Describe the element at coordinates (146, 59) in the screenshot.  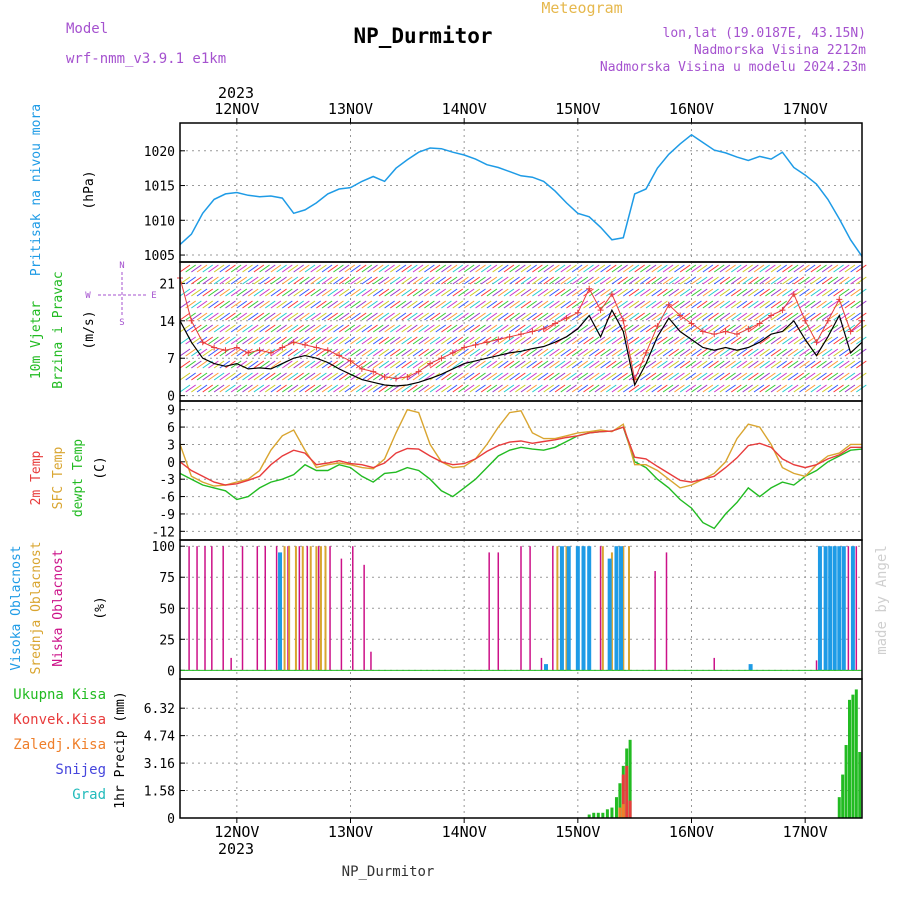
I see `model-name: wrf-nmm_v3.9.1 e1km` at that location.